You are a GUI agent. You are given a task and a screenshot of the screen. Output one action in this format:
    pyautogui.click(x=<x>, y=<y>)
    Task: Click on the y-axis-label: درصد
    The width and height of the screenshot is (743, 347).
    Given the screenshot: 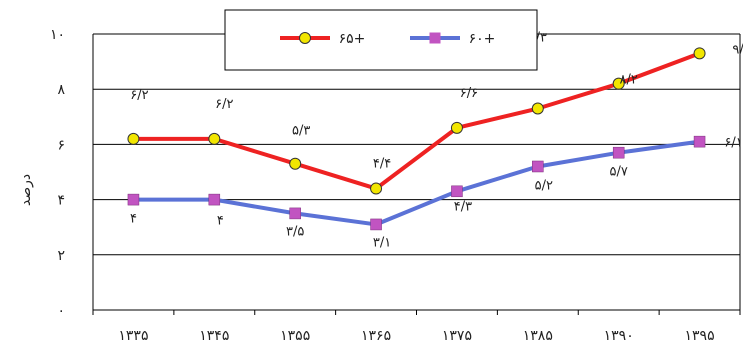 What is the action you would take?
    pyautogui.click(x=26, y=190)
    